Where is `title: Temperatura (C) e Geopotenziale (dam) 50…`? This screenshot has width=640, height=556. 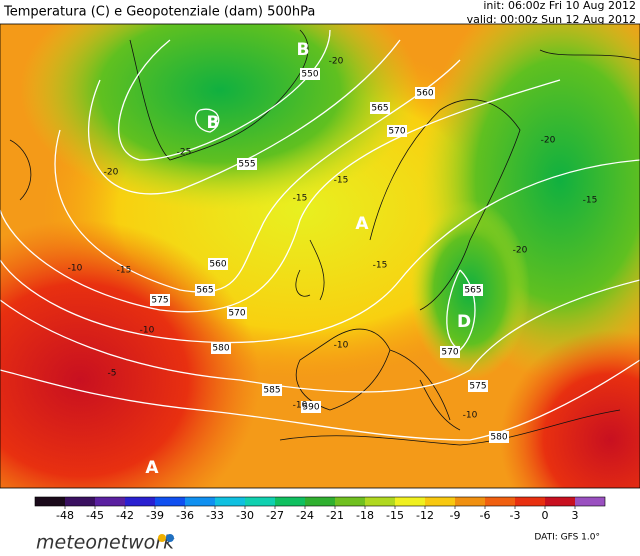
title: Temperatura (C) e Geopotenziale (dam) 50… is located at coordinates (159, 12).